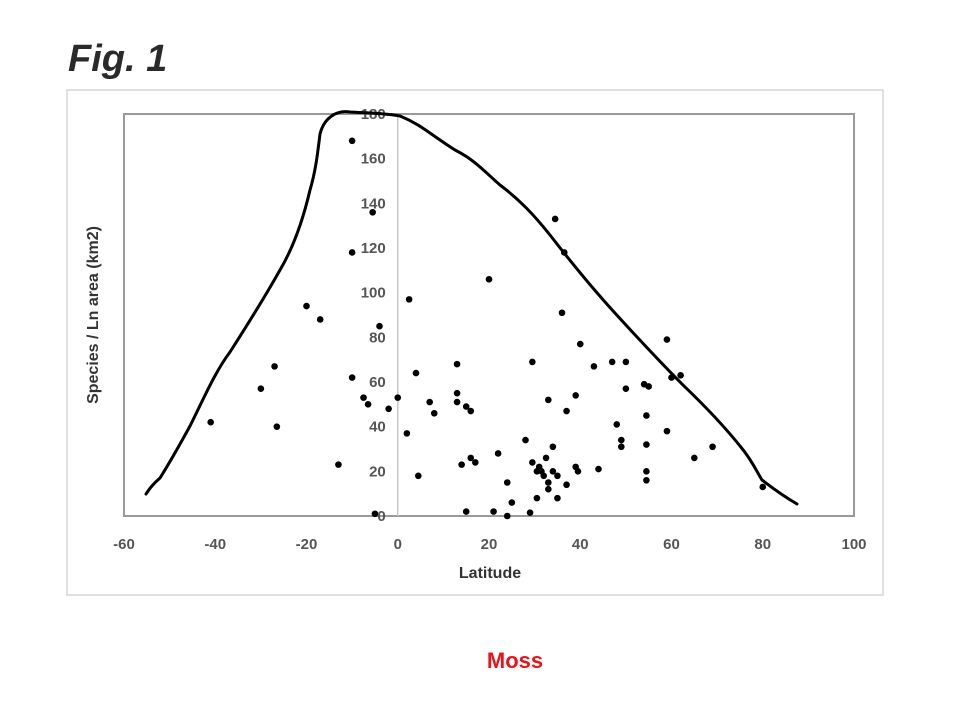 The height and width of the screenshot is (720, 960). Describe the element at coordinates (762, 544) in the screenshot. I see `x-tick-label: 80` at that location.